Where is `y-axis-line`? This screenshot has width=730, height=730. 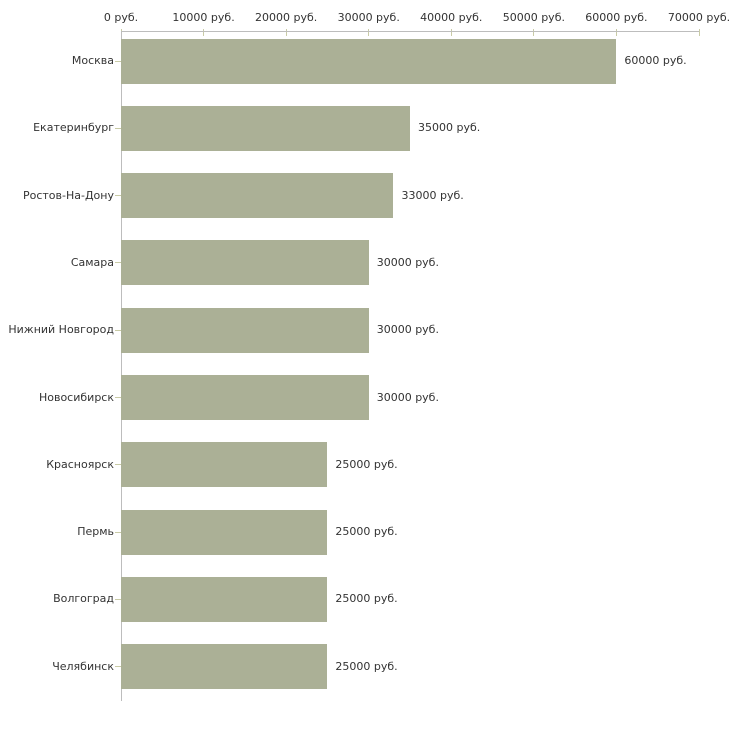 y-axis-line is located at coordinates (121, 366).